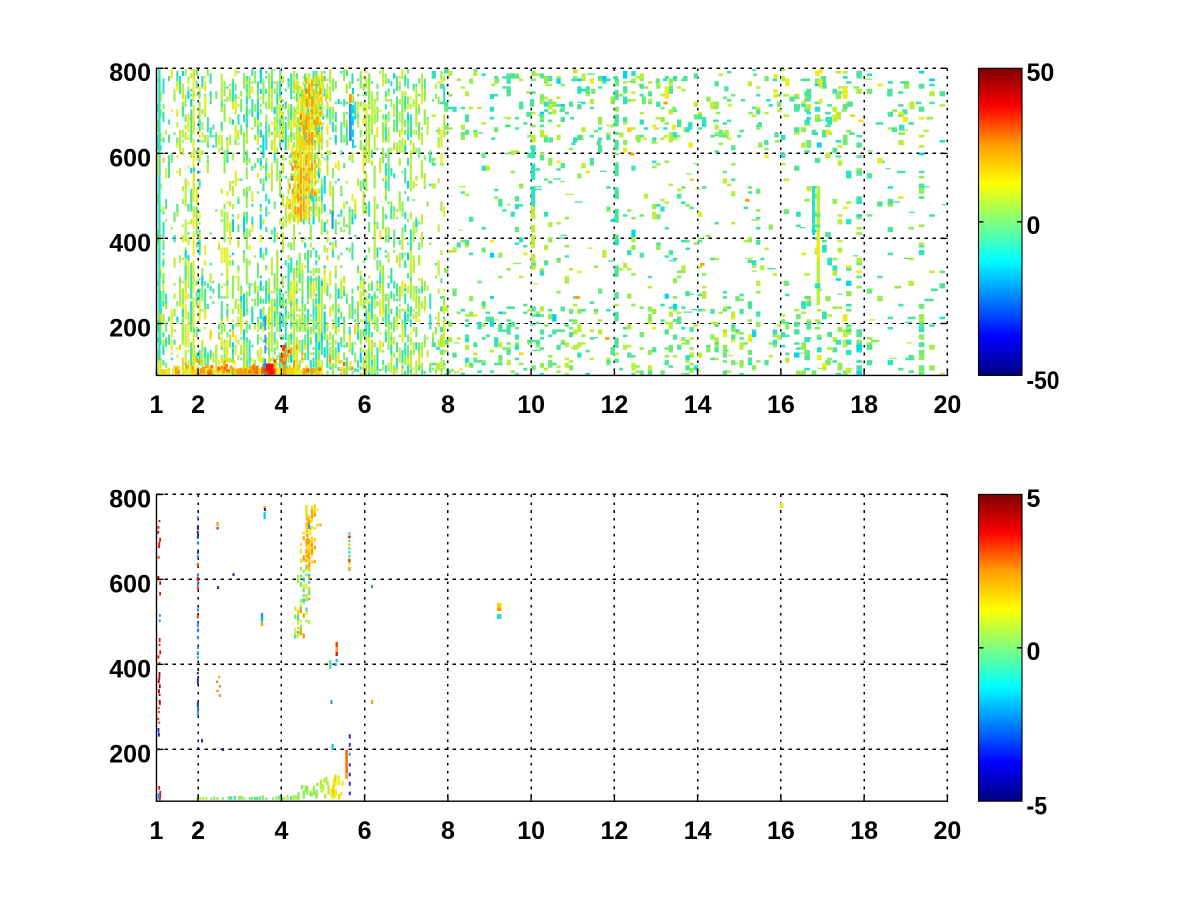 The height and width of the screenshot is (900, 1200). What do you see at coordinates (1037, 807) in the screenshot?
I see `svg-text: -5` at bounding box center [1037, 807].